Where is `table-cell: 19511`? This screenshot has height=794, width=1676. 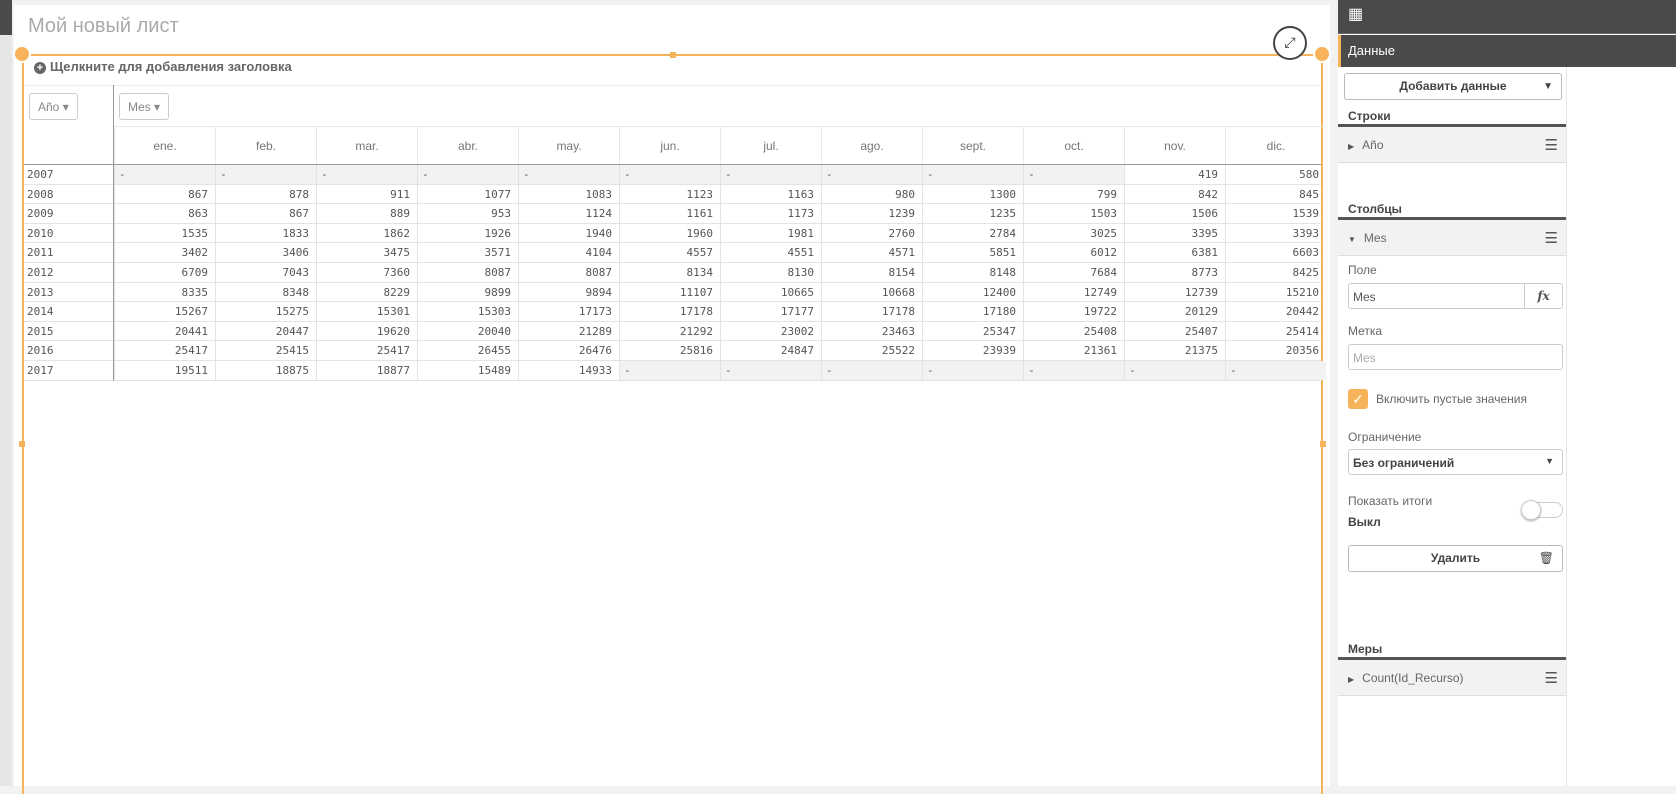
table-cell: 19511 is located at coordinates (164, 370).